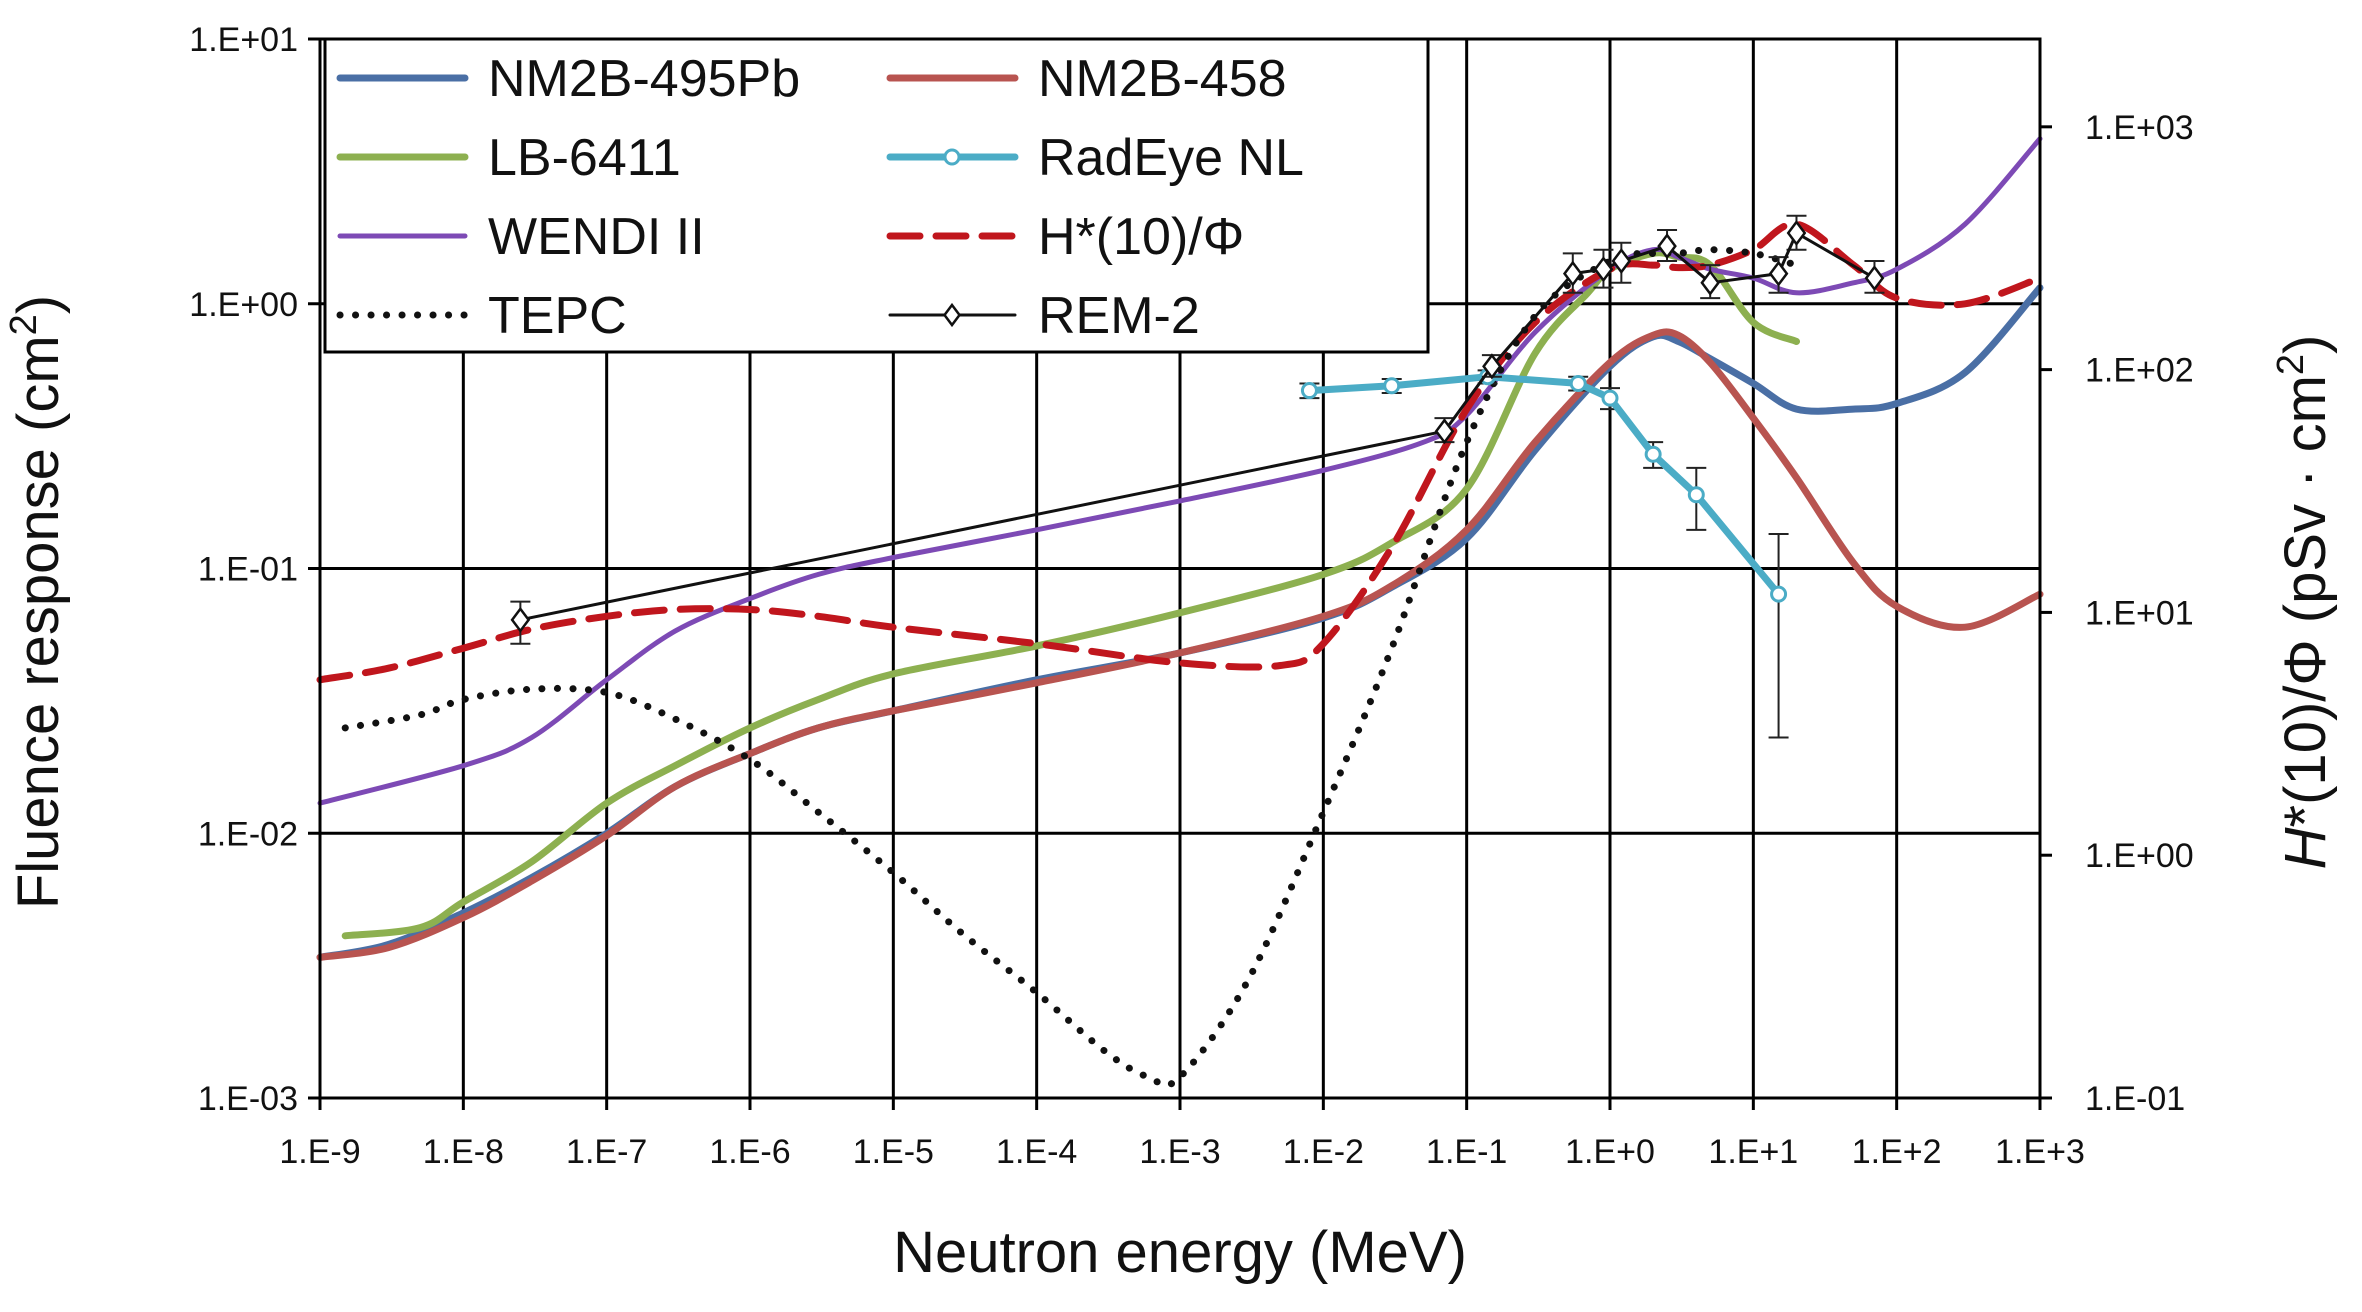 This screenshot has height=1312, width=2362. Describe the element at coordinates (1897, 1152) in the screenshot. I see `x-tick-label: 1.E+2` at that location.